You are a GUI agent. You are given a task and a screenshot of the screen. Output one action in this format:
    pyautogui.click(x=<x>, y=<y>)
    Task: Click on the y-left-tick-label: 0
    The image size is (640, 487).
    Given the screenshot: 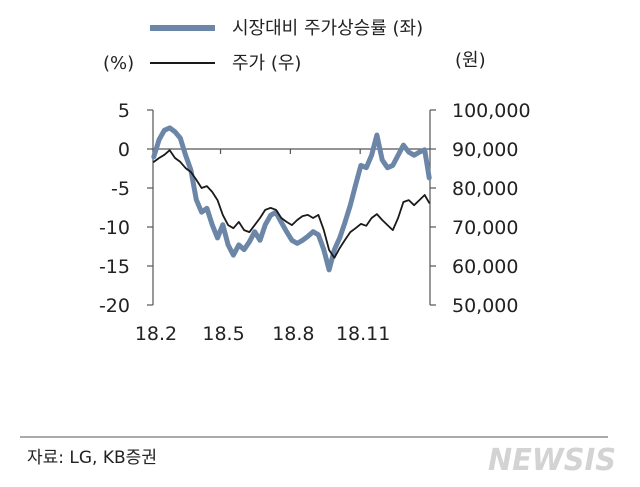 What is the action you would take?
    pyautogui.click(x=124, y=150)
    